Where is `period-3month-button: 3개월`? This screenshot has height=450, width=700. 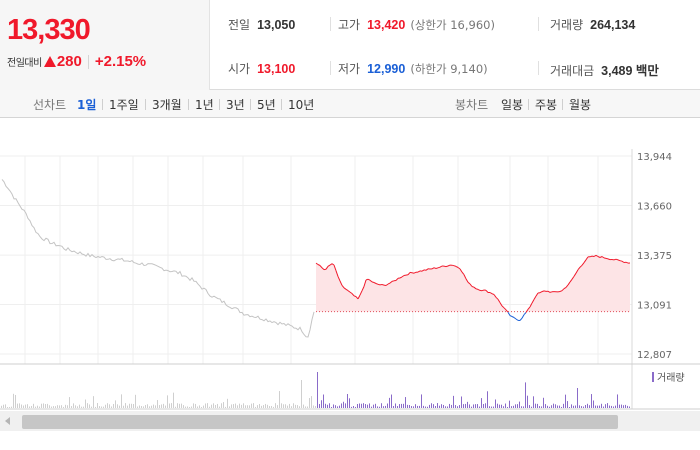 period-3month-button: 3개월 is located at coordinates (167, 105).